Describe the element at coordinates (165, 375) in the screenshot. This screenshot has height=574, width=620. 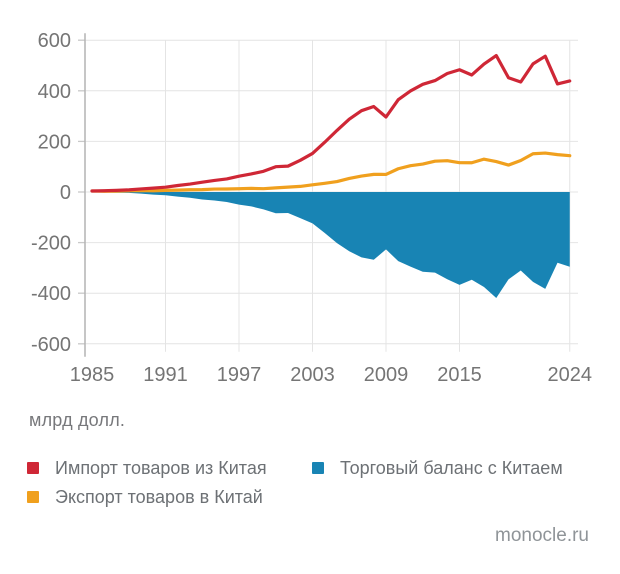
I see `x-tick-label: 1991` at that location.